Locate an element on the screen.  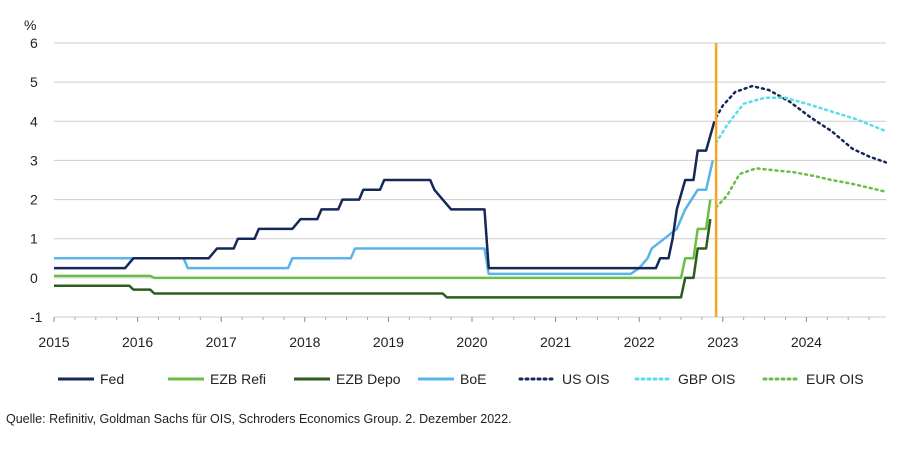
series-ezb-refi is located at coordinates (383, 239).